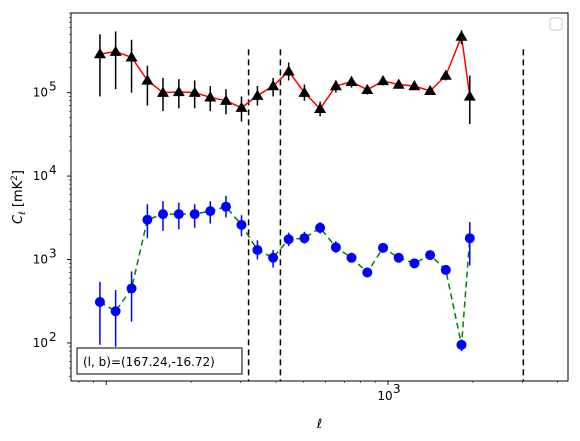 The width and height of the screenshot is (580, 441). What do you see at coordinates (53, 87) in the screenshot?
I see `y-tick-exponent: 5` at bounding box center [53, 87].